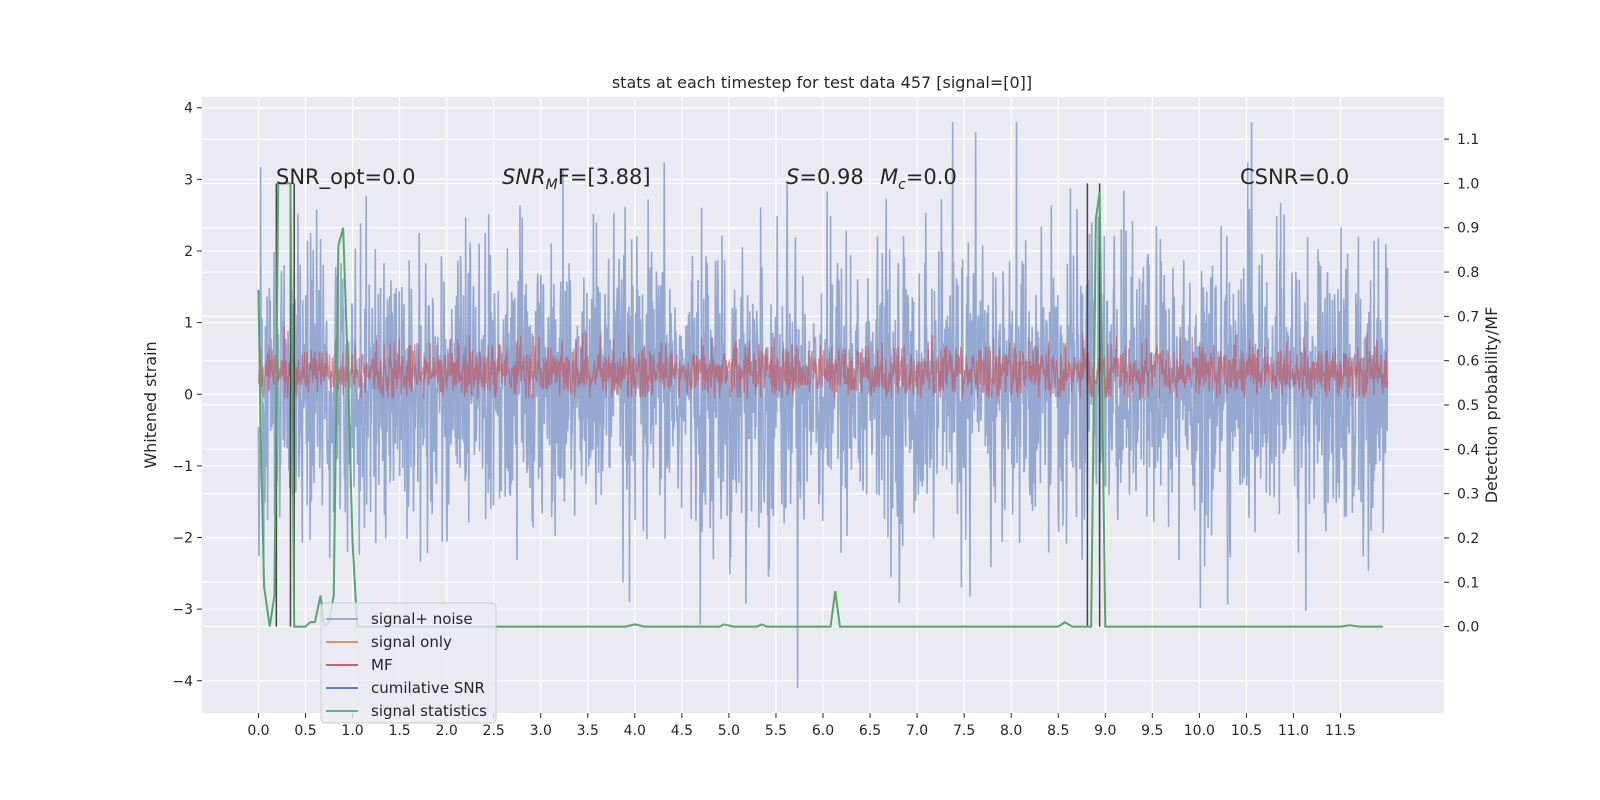 The image size is (1600, 800). I want to click on annotation-s-symbol: S, so click(792, 177).